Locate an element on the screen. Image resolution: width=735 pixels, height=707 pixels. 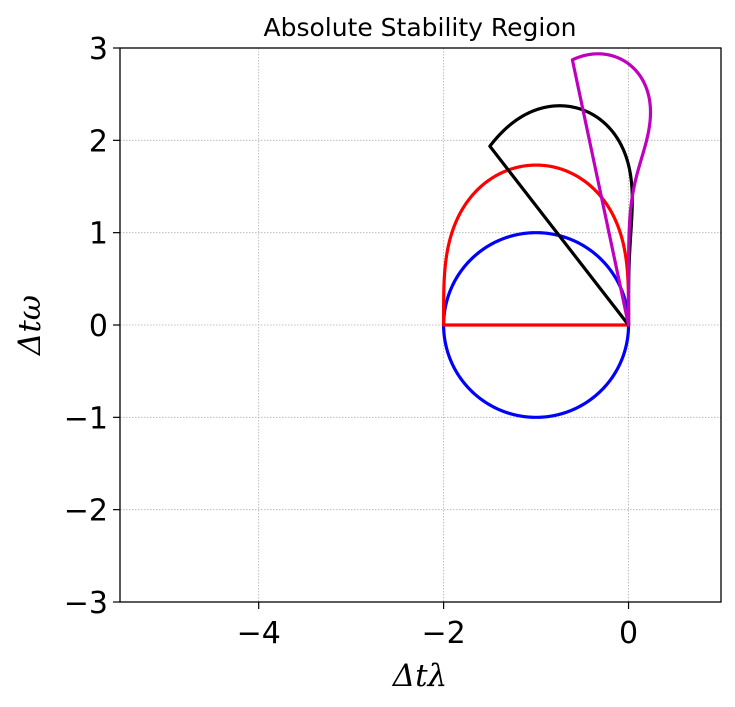
y-axis-label: Δtω is located at coordinates (30, 325).